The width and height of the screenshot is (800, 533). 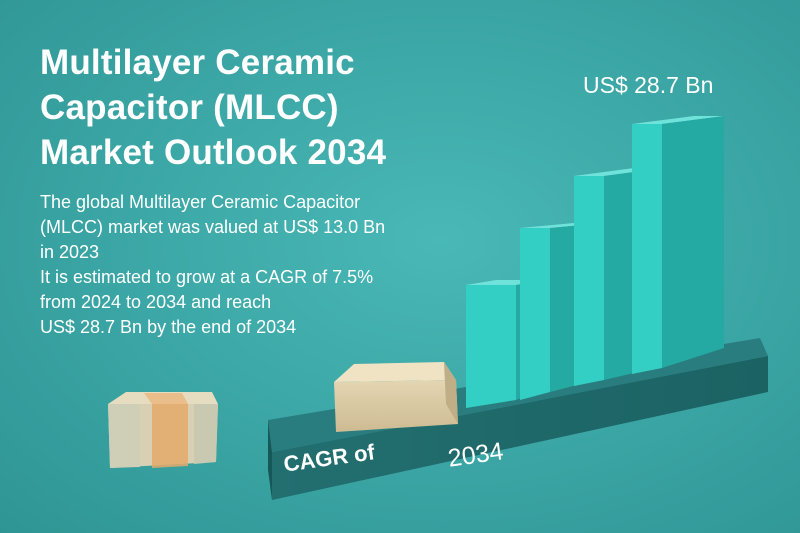 What do you see at coordinates (168, 327) in the screenshot?
I see `description-line-6: US$ 28.7 Bn by the end of 2034` at bounding box center [168, 327].